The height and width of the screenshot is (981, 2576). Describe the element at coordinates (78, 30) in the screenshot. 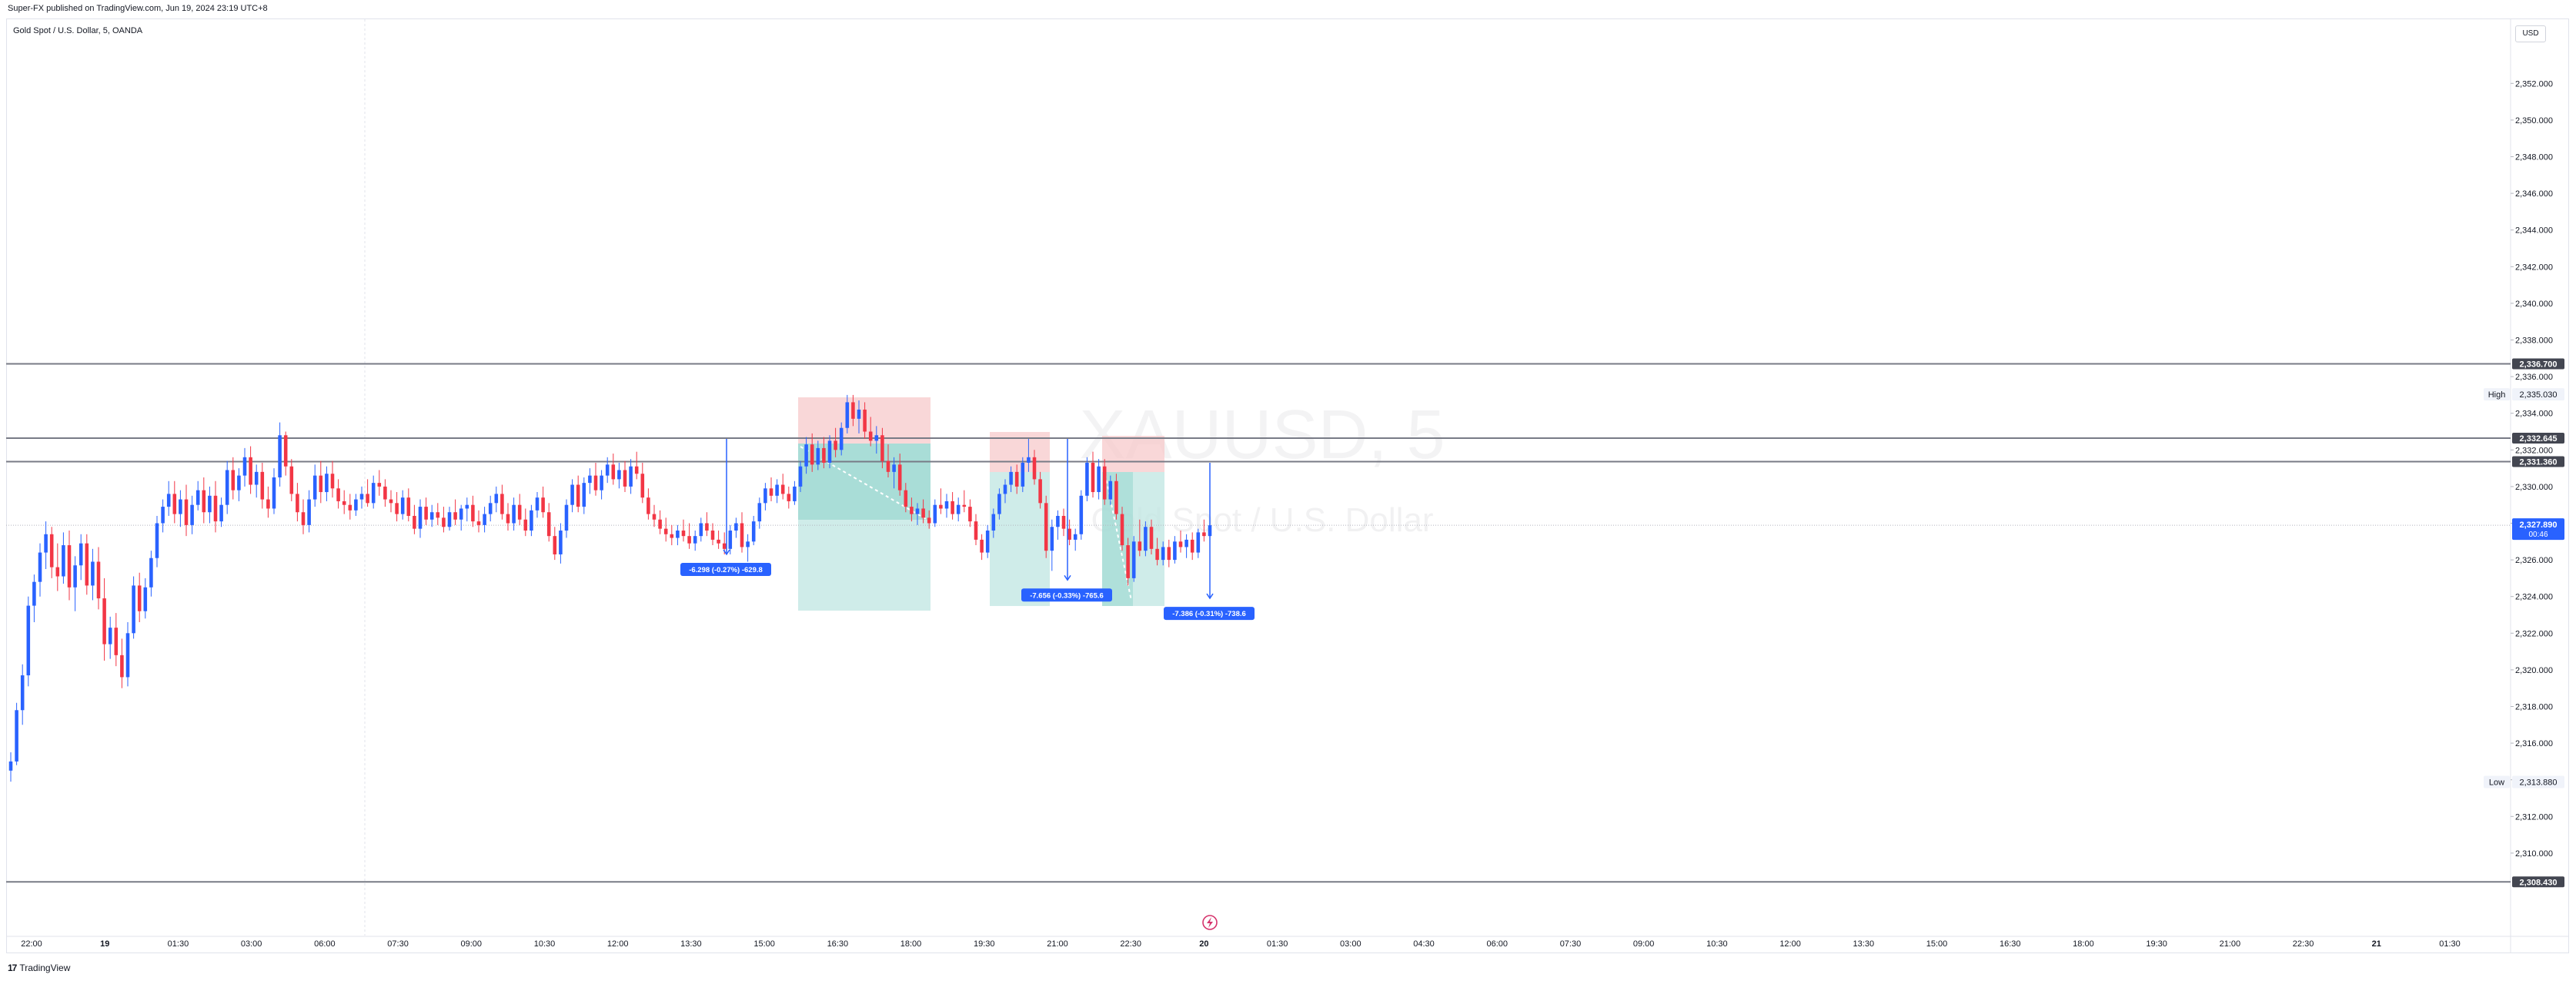

I see `symbol-title: Gold Spot / U.S. Dollar, 5, OANDA` at that location.